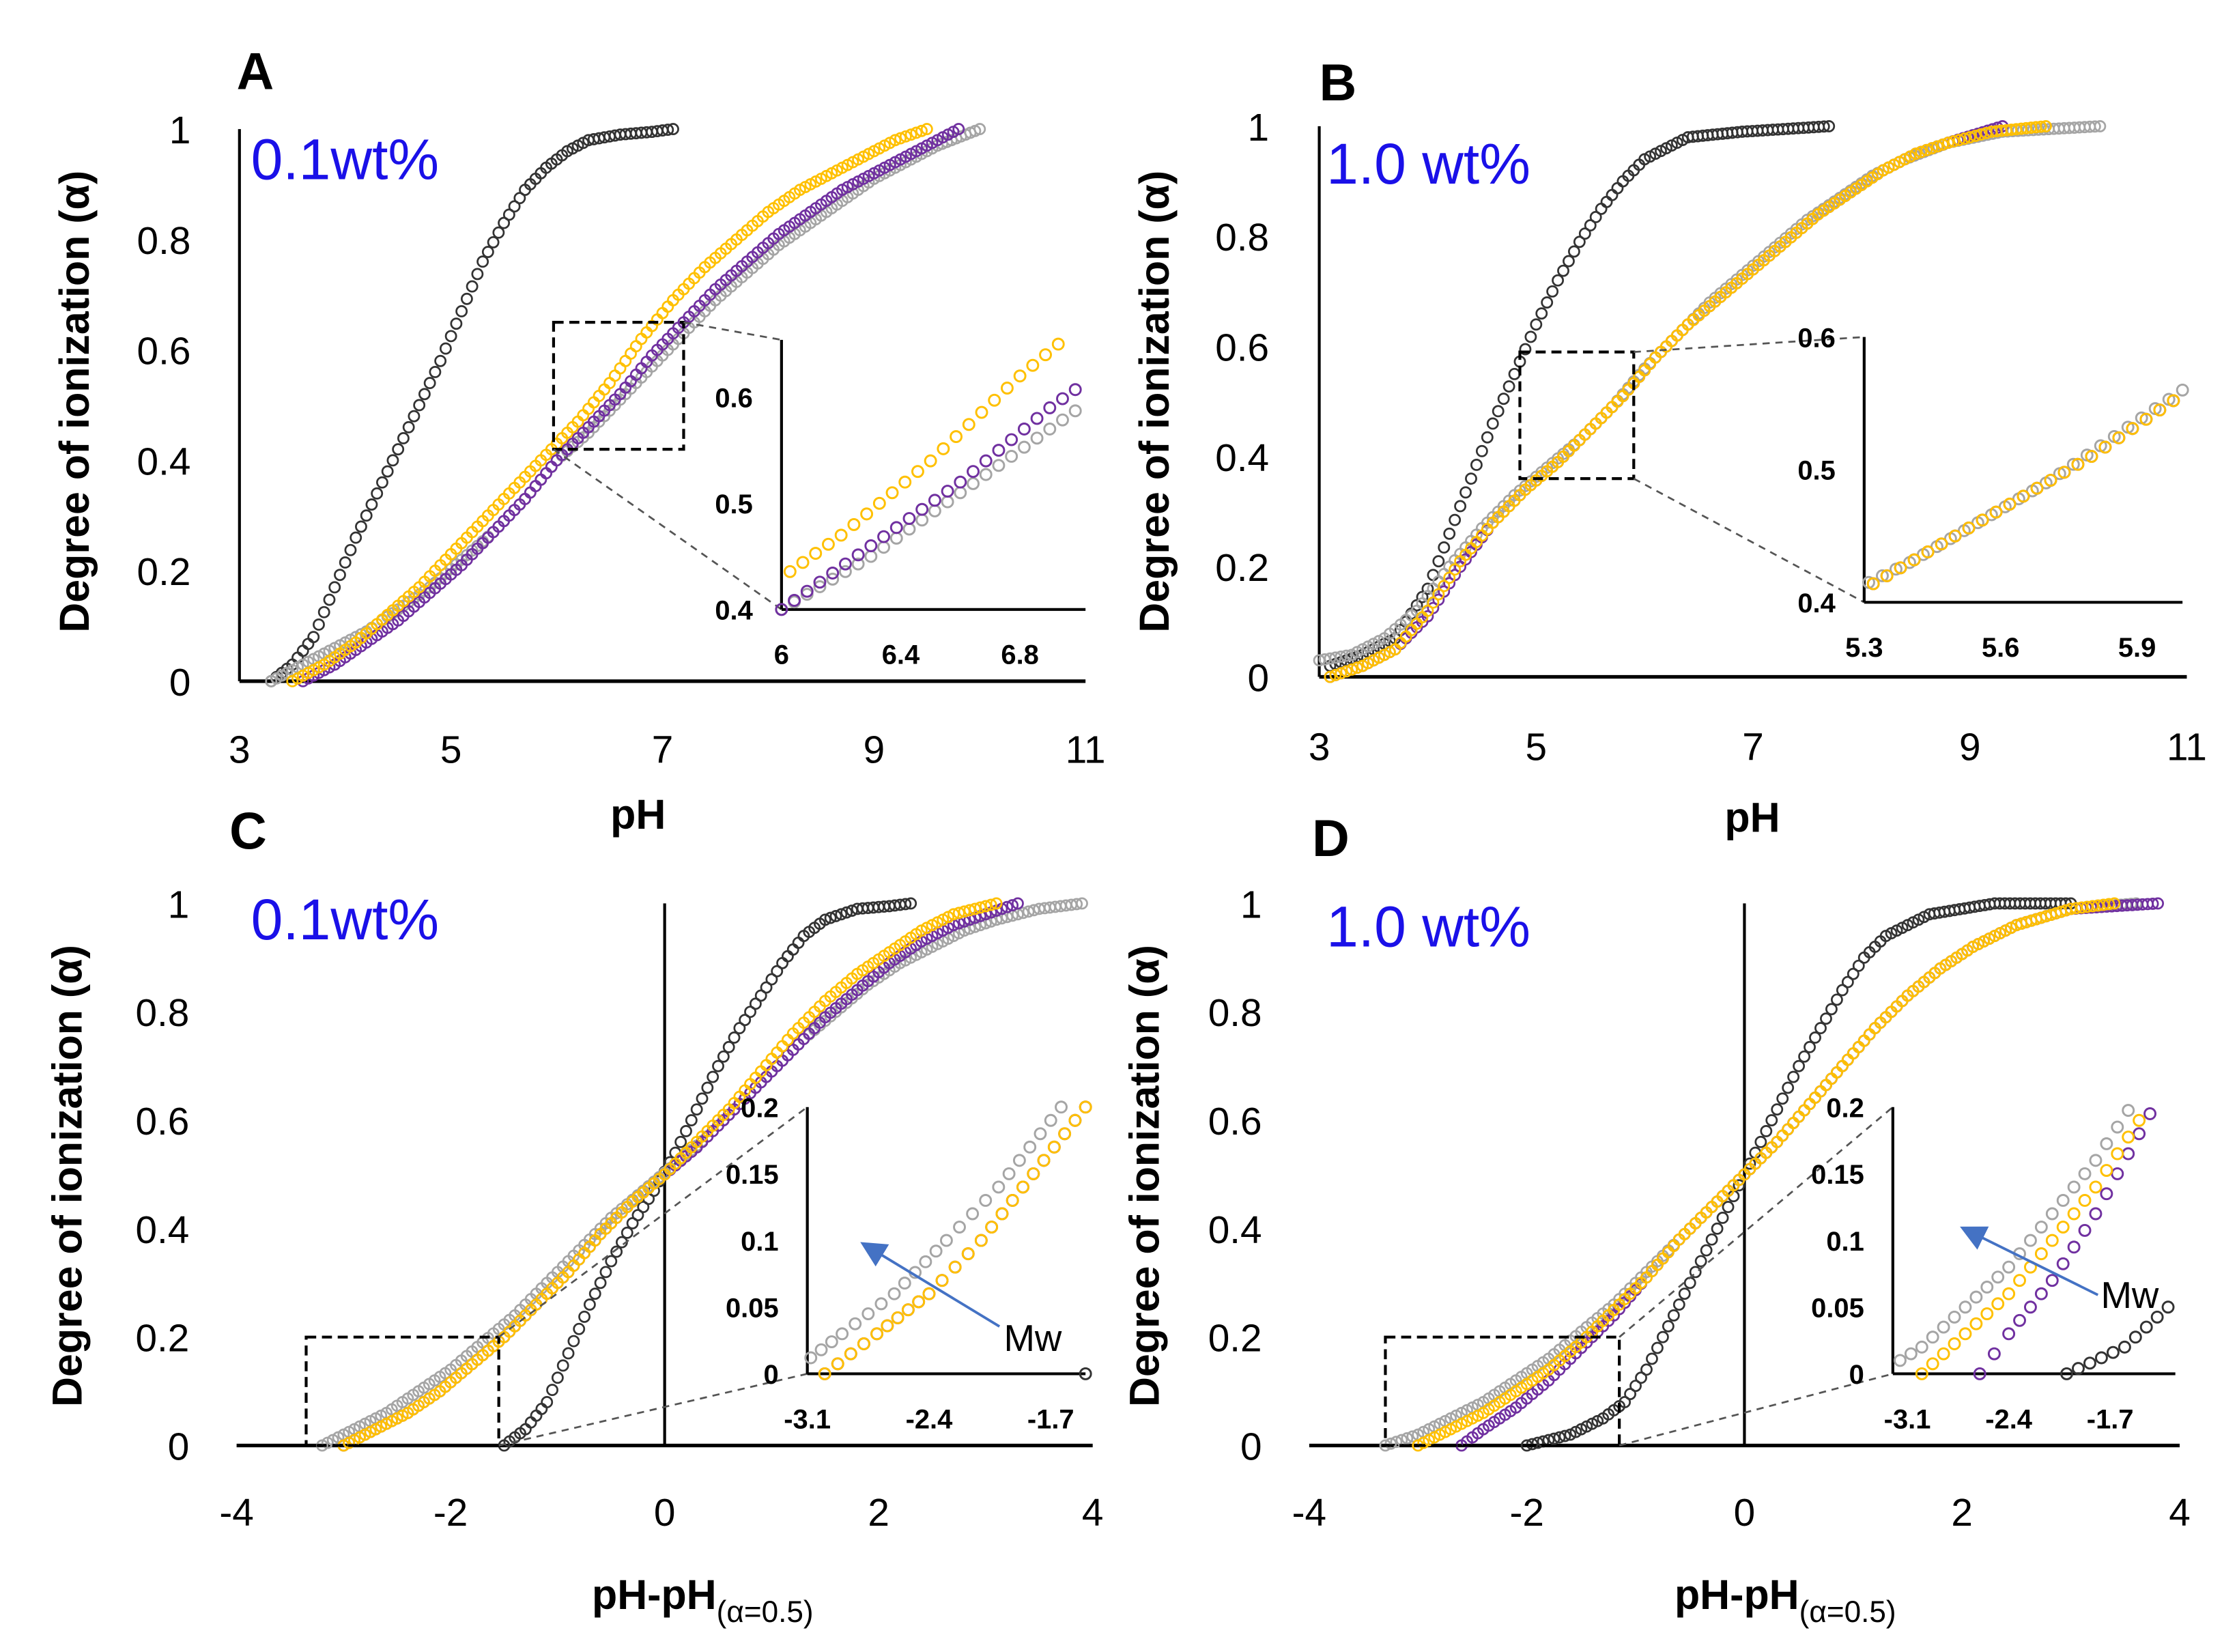 This screenshot has height=1652, width=2237. Describe the element at coordinates (807, 1419) in the screenshot. I see `inset-x-tick-label: -3.1` at that location.